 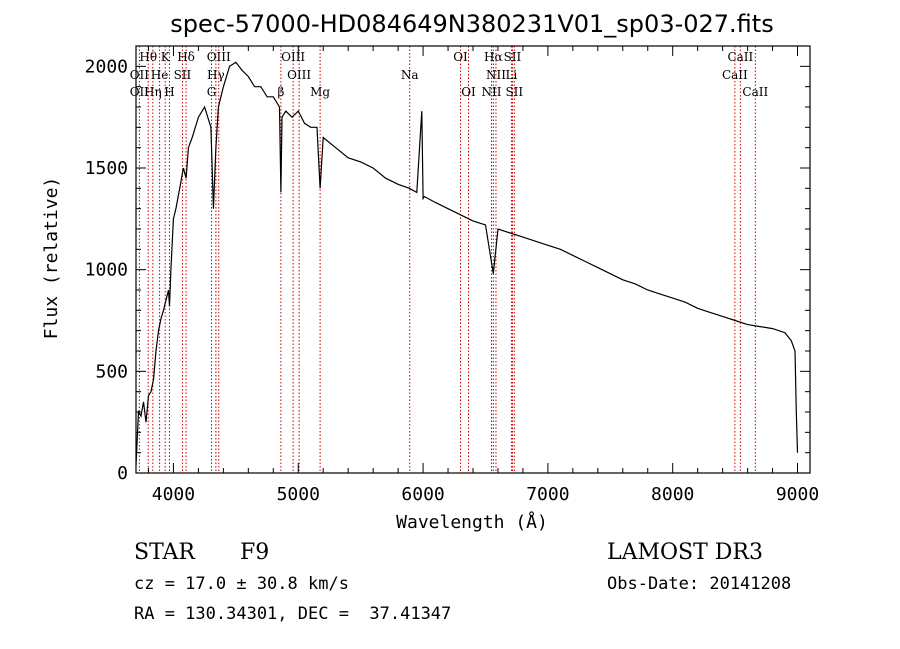 I want to click on line-label: Li, so click(x=512, y=75).